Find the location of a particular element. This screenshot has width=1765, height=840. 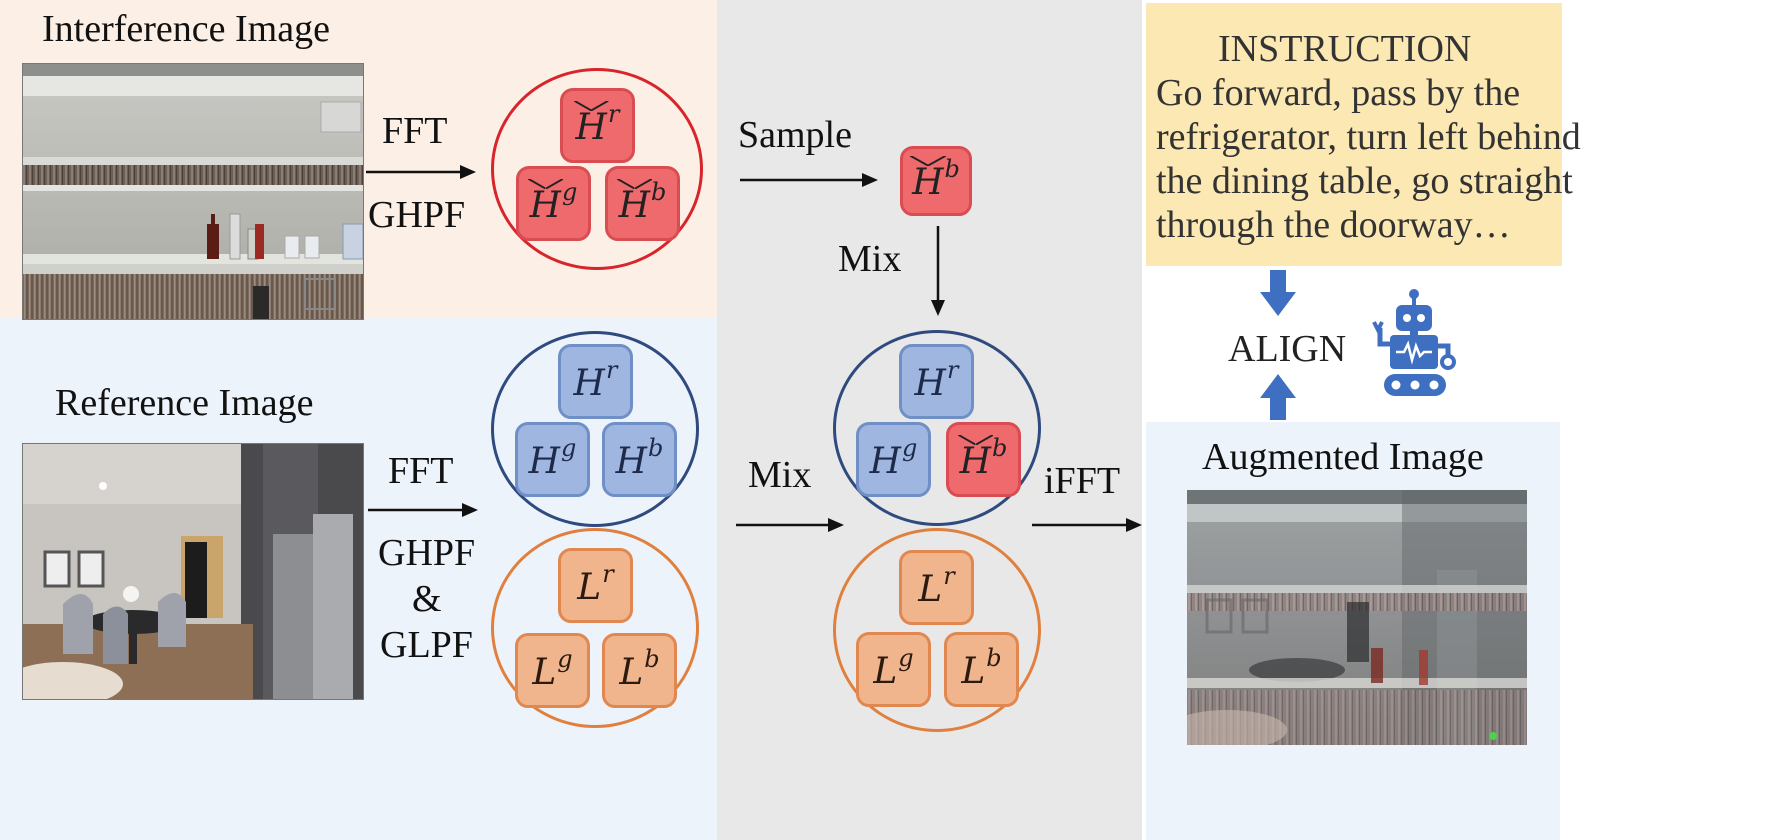

reference-op-and: & is located at coordinates (427, 599).